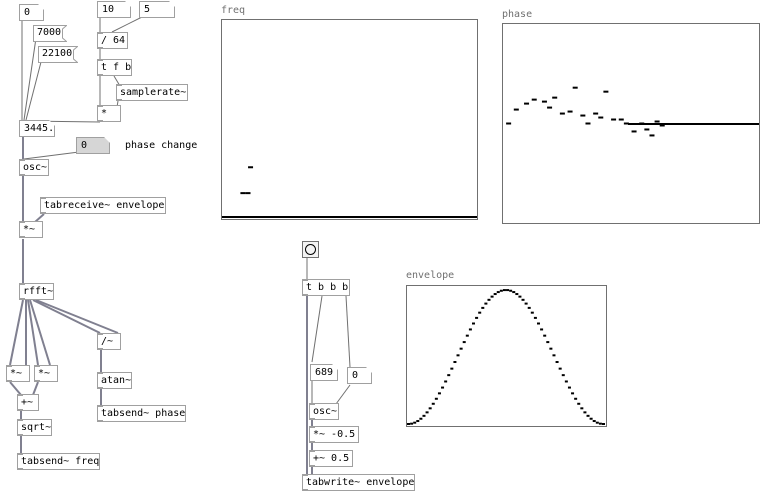 The height and width of the screenshot is (498, 773). I want to click on number-box-5: 5, so click(157, 9).